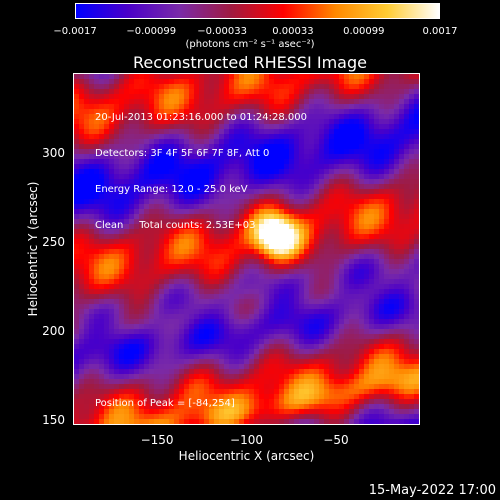  What do you see at coordinates (53, 330) in the screenshot?
I see `y-tick-label: 200` at bounding box center [53, 330].